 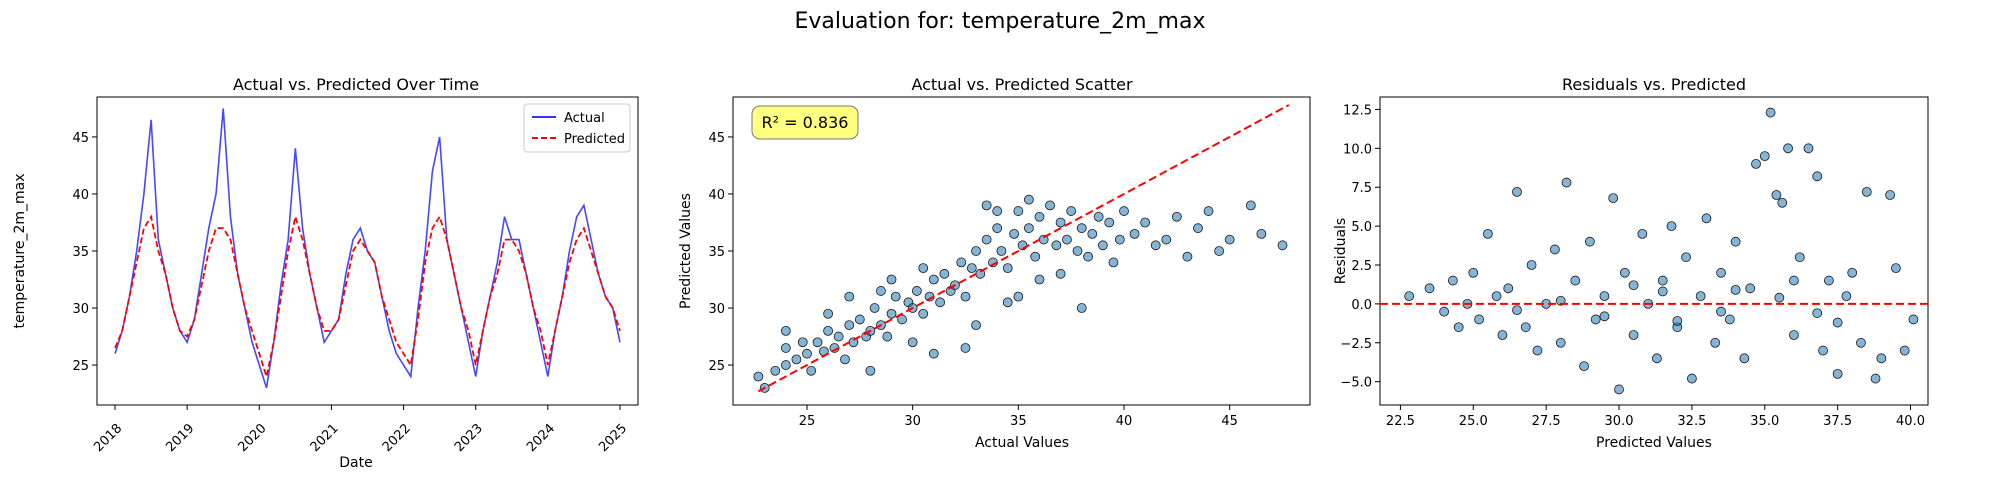 I want to click on panel2-xlabel: Actual Values, so click(x=1022, y=443).